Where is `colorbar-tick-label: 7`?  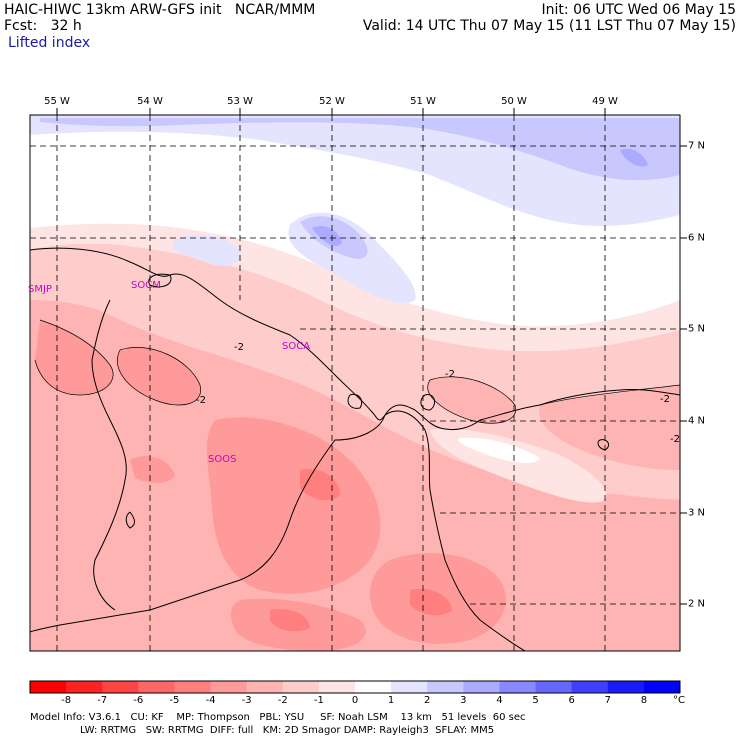 colorbar-tick-label: 7 is located at coordinates (607, 700).